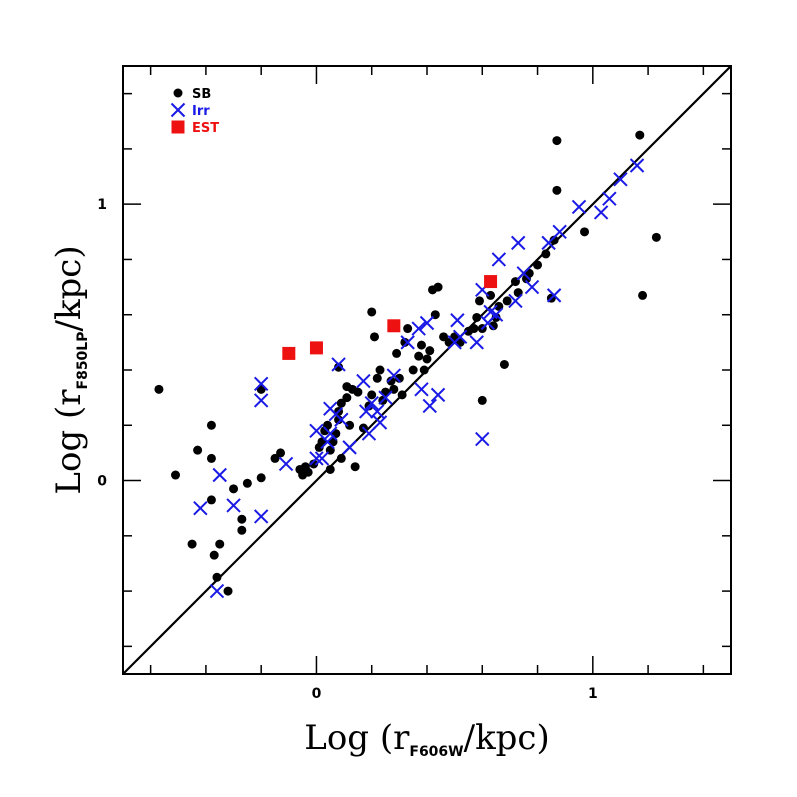  I want to click on x-tick-label: 1, so click(593, 694).